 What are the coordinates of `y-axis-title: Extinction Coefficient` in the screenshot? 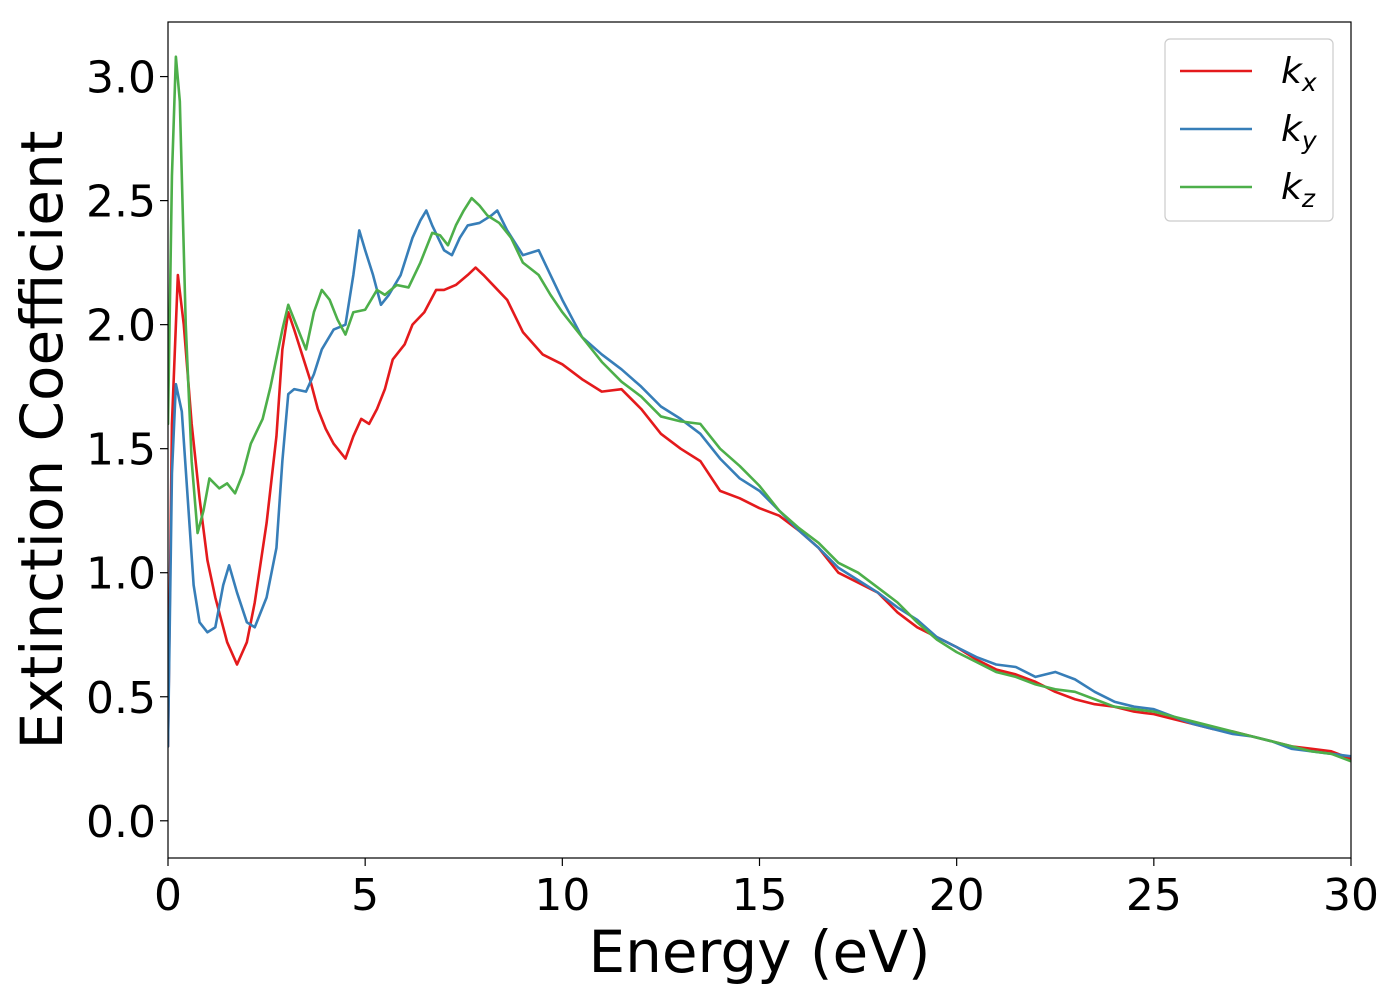 It's located at (42, 440).